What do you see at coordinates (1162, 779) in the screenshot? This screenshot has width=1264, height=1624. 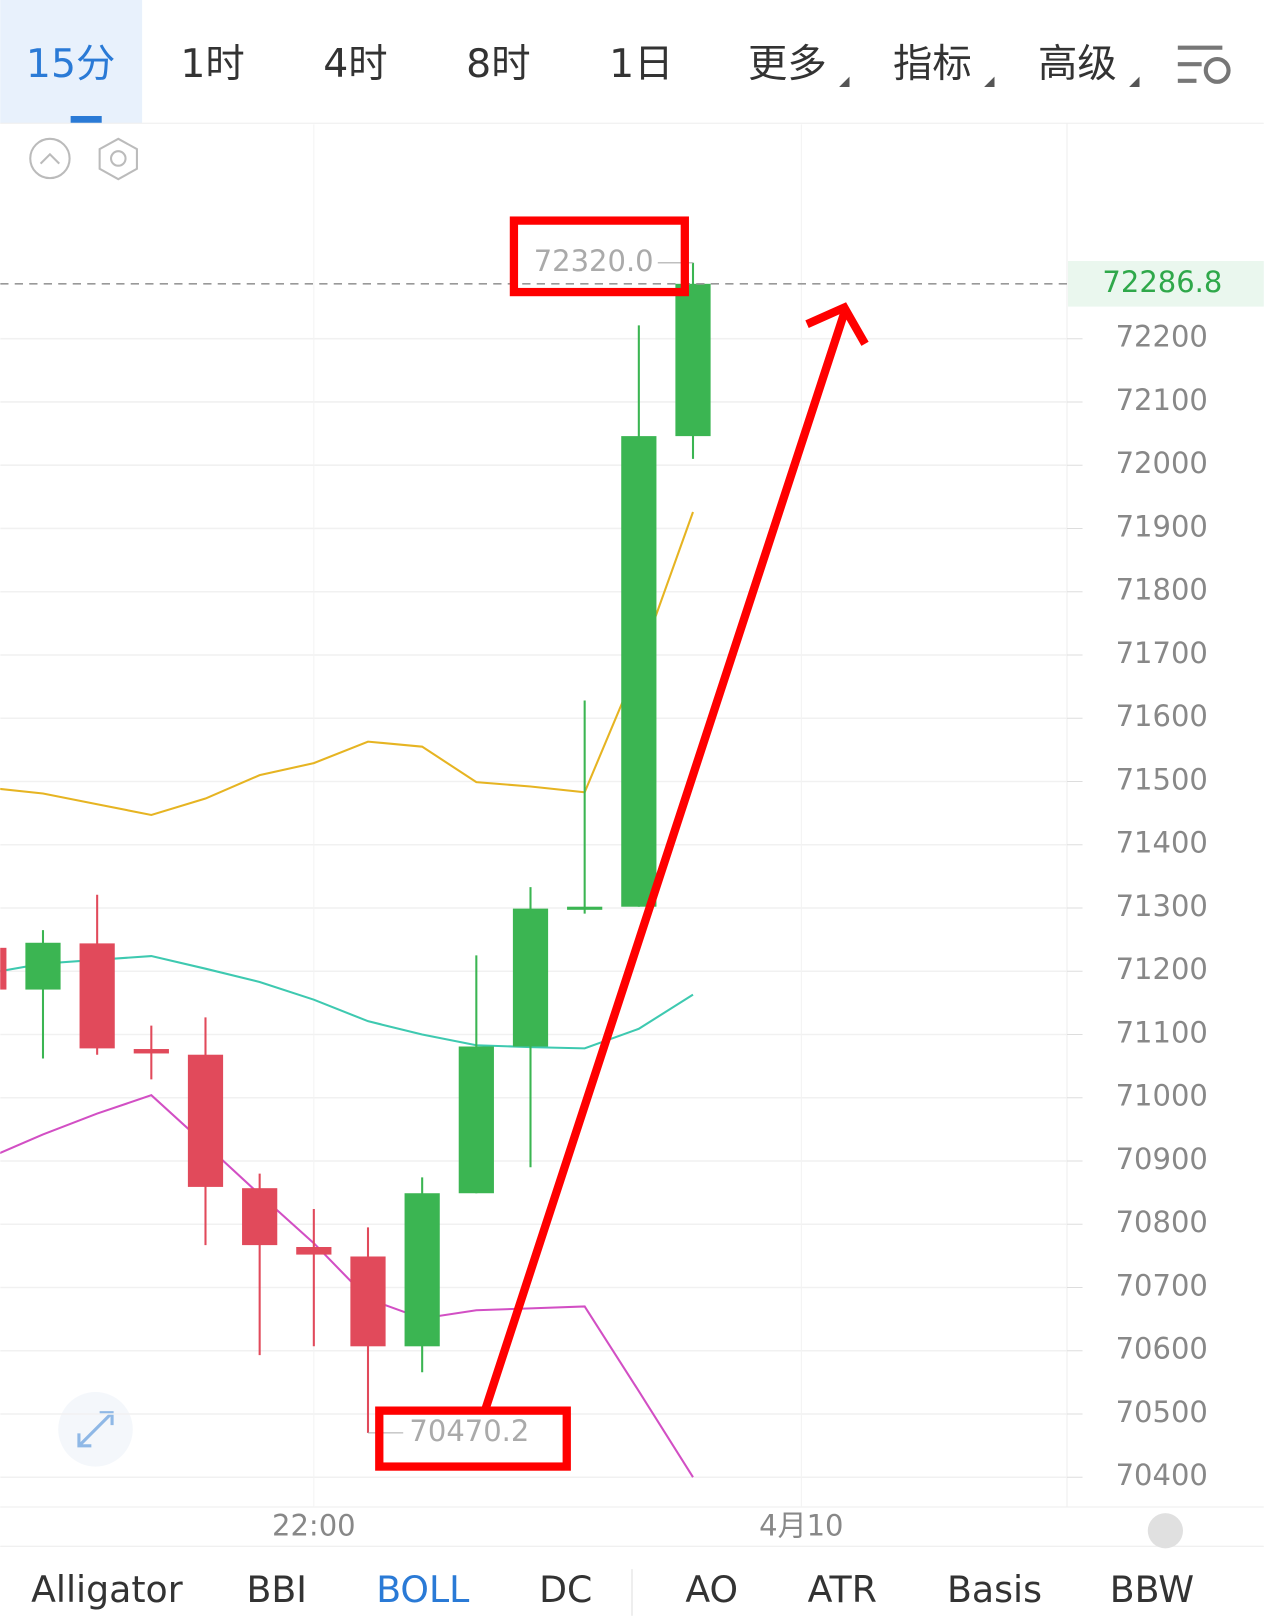 I see `y-tick-label: 71500` at bounding box center [1162, 779].